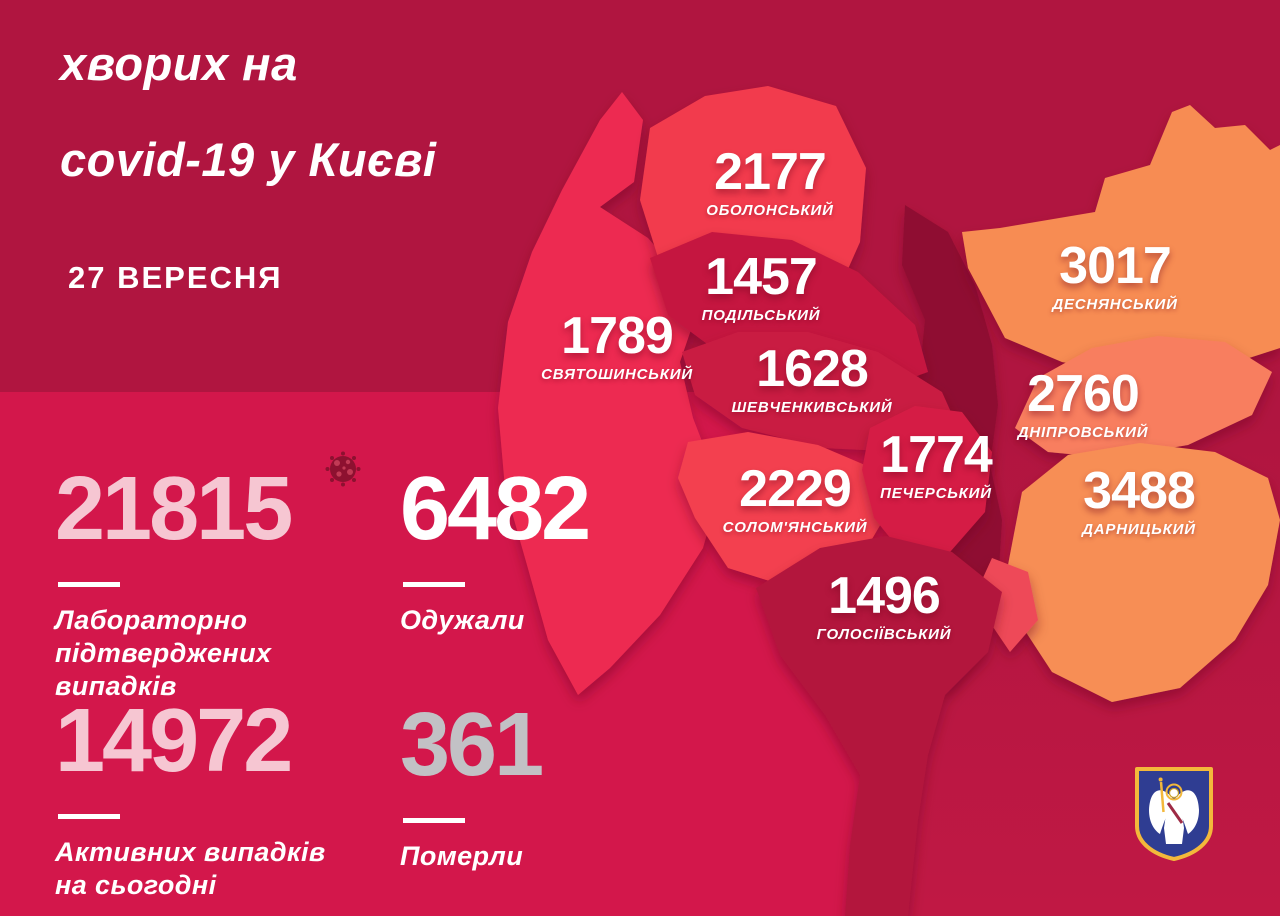  I want to click on archangel-michael-figure, so click(1174, 810).